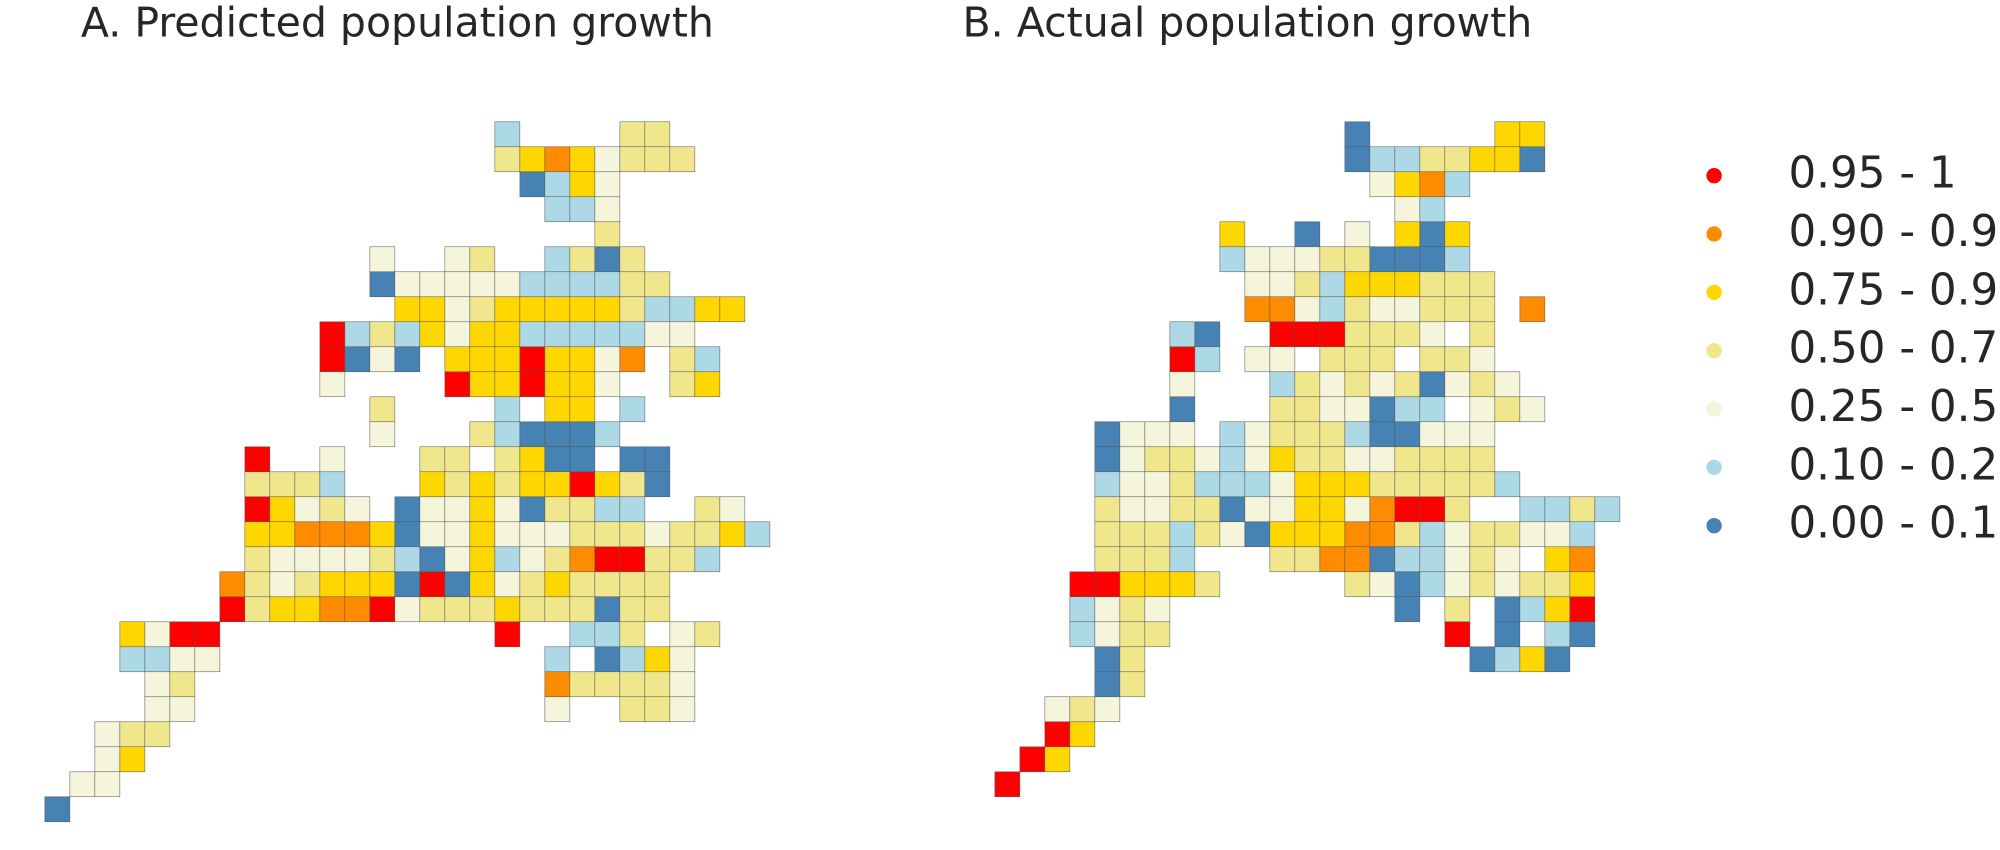 The width and height of the screenshot is (2000, 850). I want to click on panel-title: A. Predicted population growth, so click(397, 23).